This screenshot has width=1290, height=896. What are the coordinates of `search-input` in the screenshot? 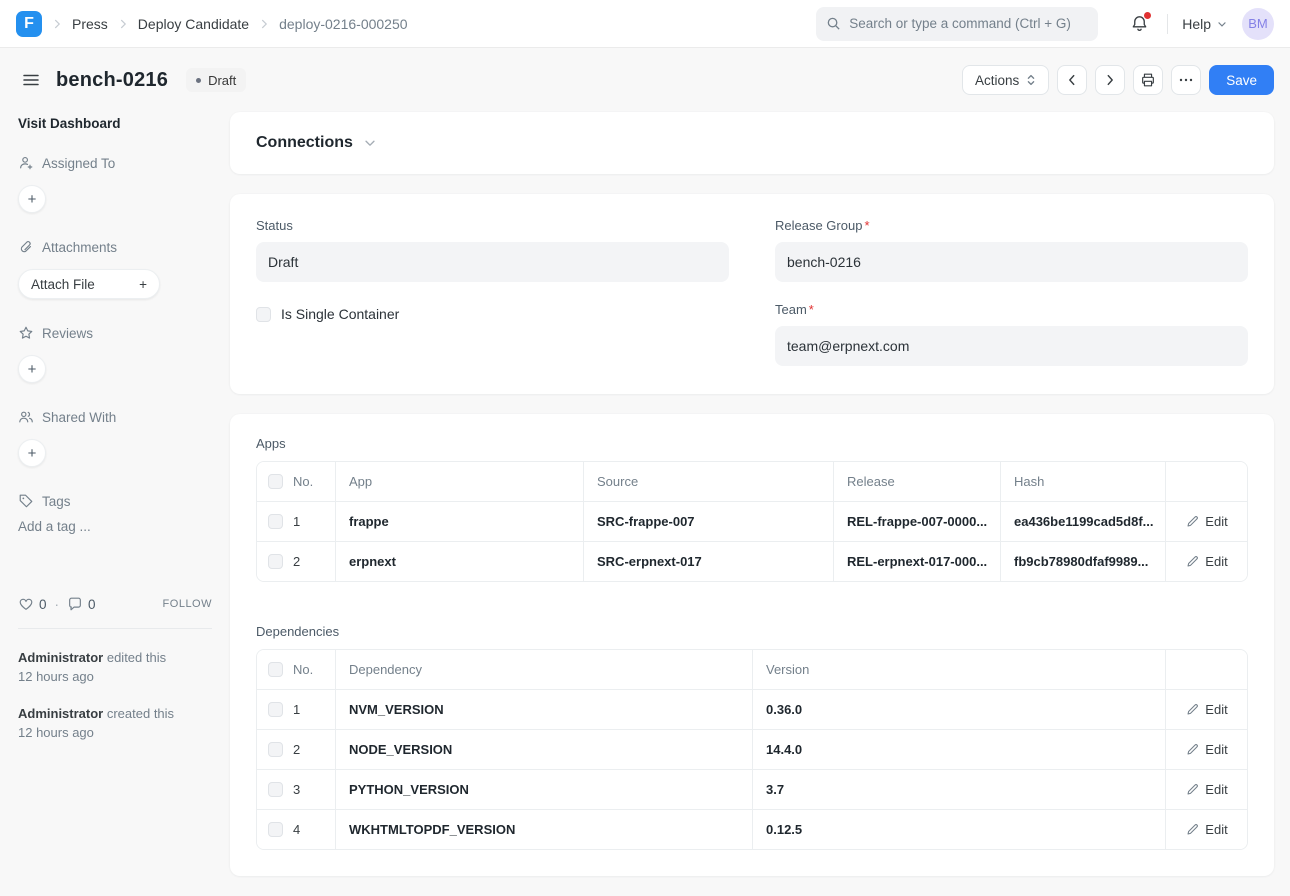 It's located at (969, 23).